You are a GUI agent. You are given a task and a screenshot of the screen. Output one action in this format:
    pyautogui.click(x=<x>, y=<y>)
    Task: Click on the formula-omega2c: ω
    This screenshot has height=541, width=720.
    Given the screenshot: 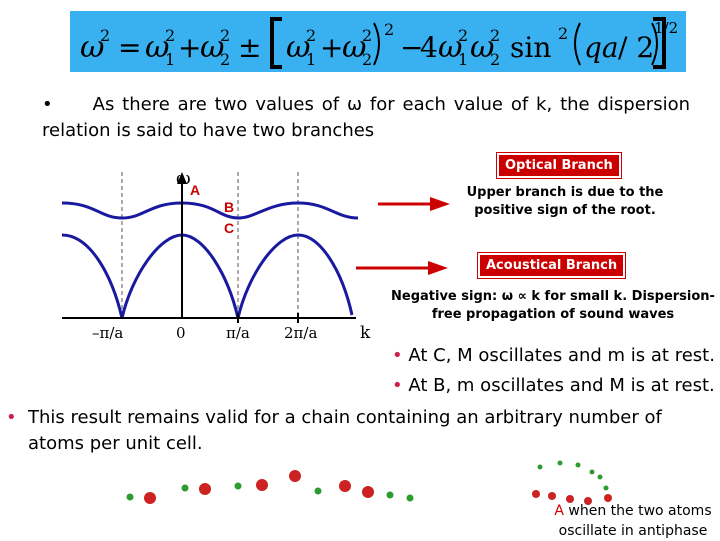 What is the action you would take?
    pyautogui.click(x=482, y=47)
    